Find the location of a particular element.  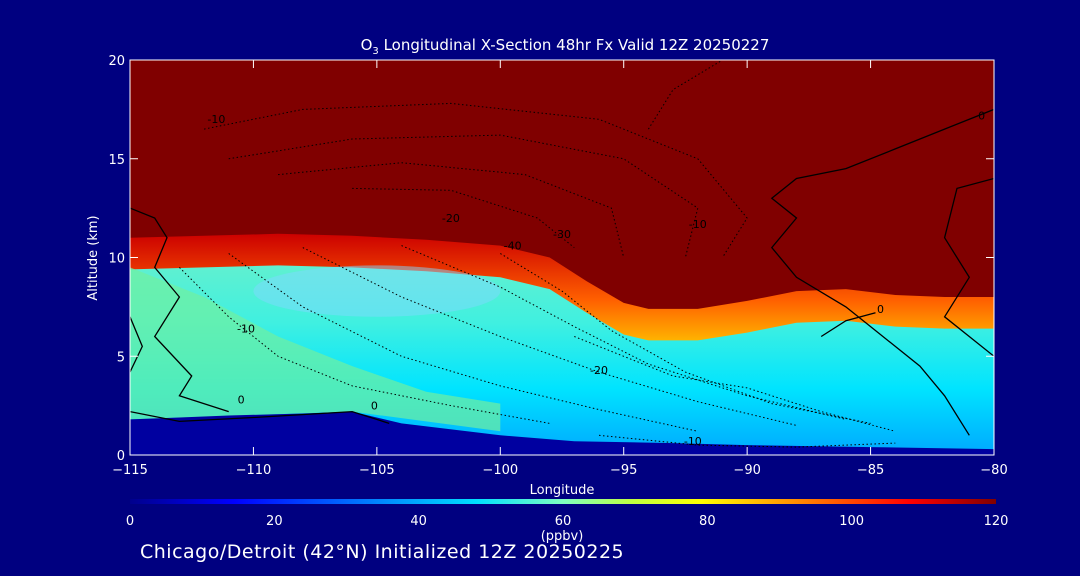

x-tick-label-1: −110 is located at coordinates (254, 470).